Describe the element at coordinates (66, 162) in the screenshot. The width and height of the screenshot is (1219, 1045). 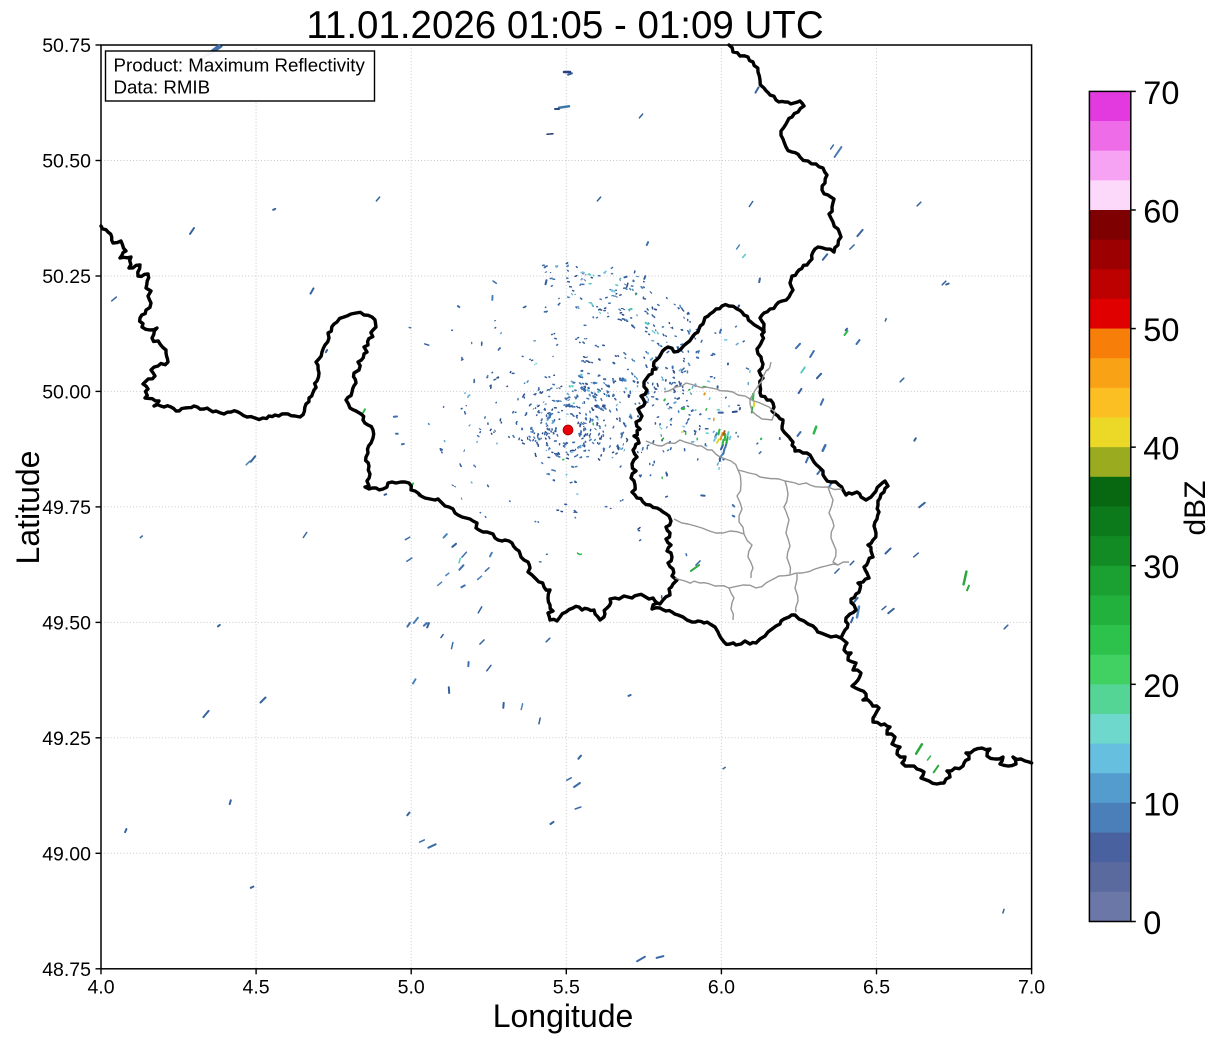
I see `svg-text: 50.50` at that location.